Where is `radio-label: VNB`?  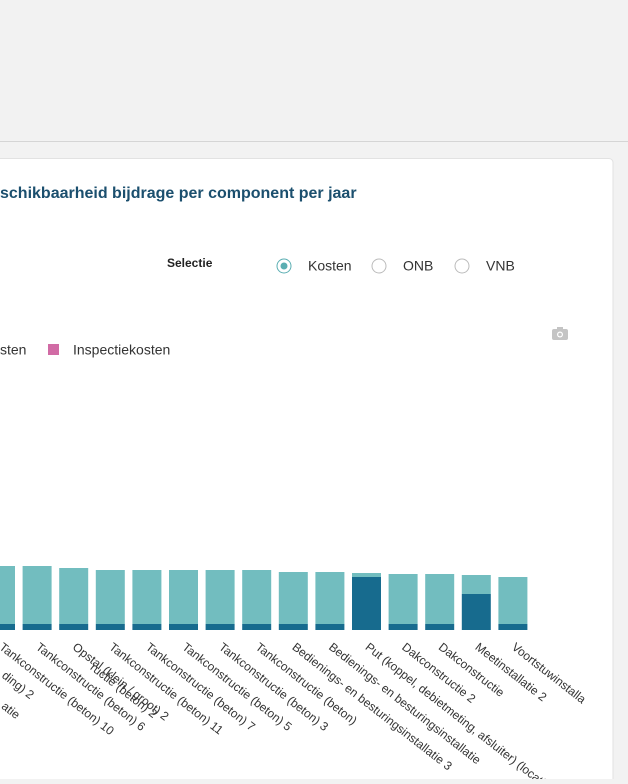 radio-label: VNB is located at coordinates (500, 266).